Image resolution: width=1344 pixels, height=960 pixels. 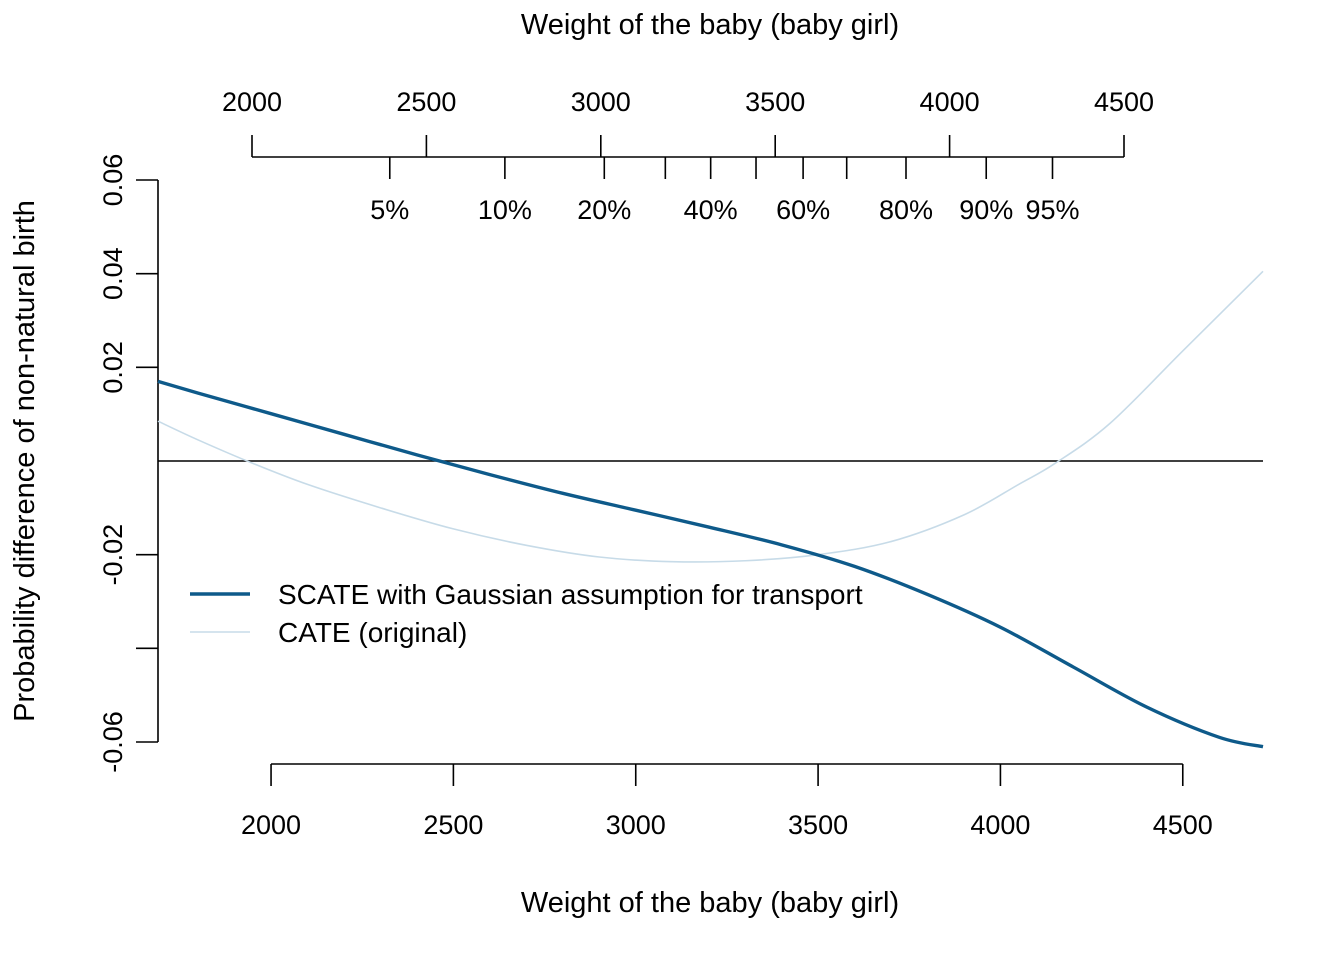 I want to click on x-tick-label: 3500, so click(x=818, y=825).